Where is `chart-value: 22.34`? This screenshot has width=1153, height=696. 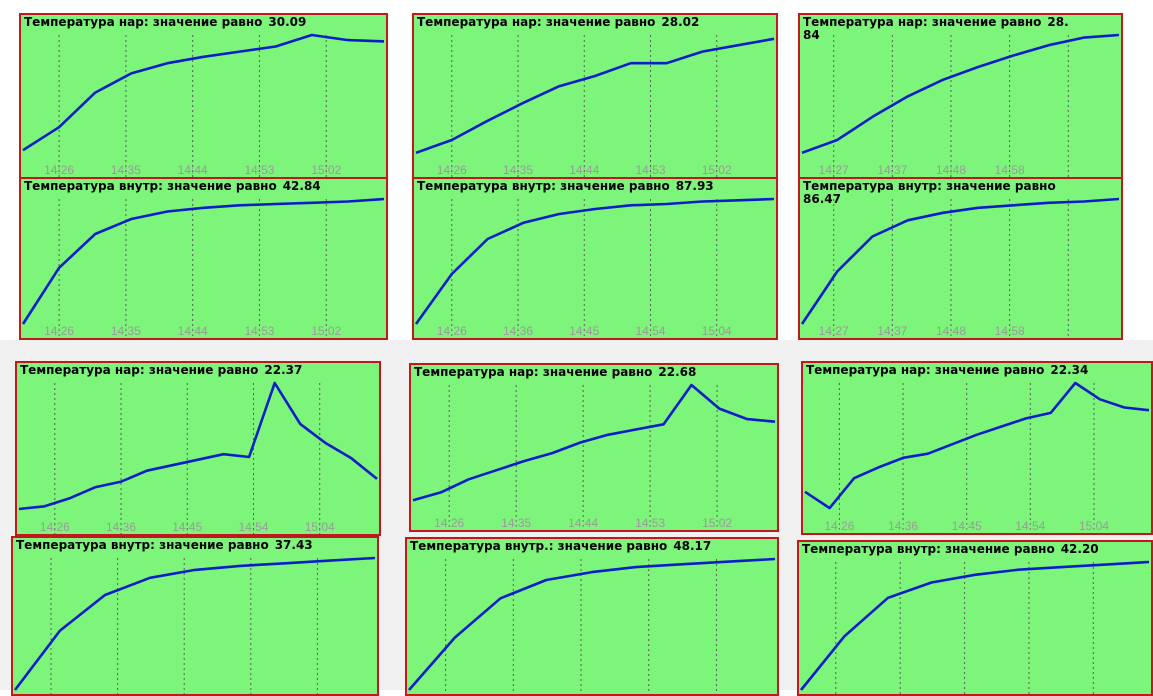
chart-value: 22.34 is located at coordinates (1069, 370).